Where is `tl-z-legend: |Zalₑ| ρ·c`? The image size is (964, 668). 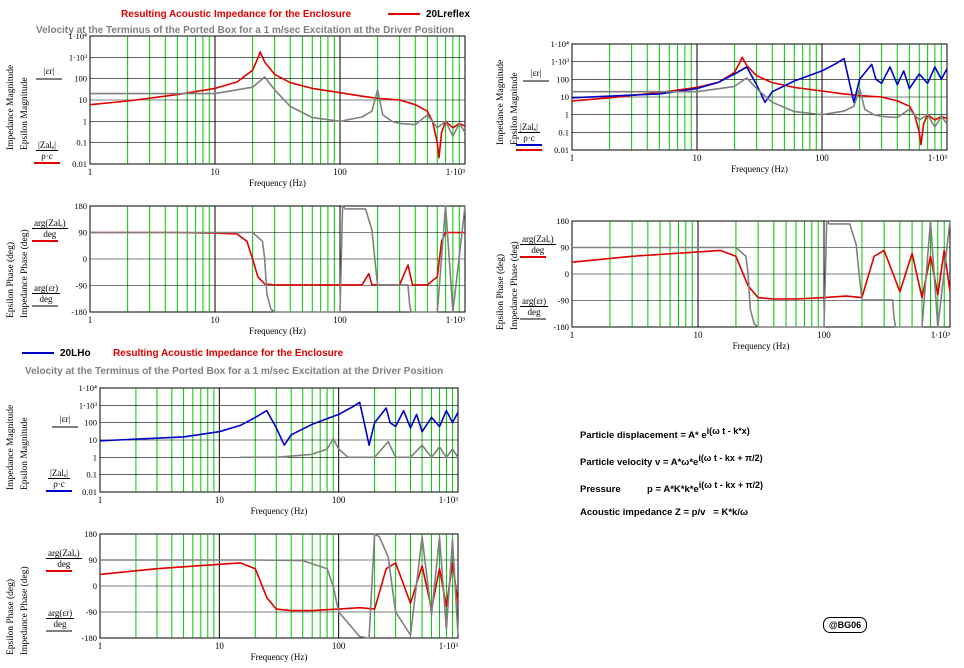 tl-z-legend: |Zalₑ| ρ·c is located at coordinates (47, 152).